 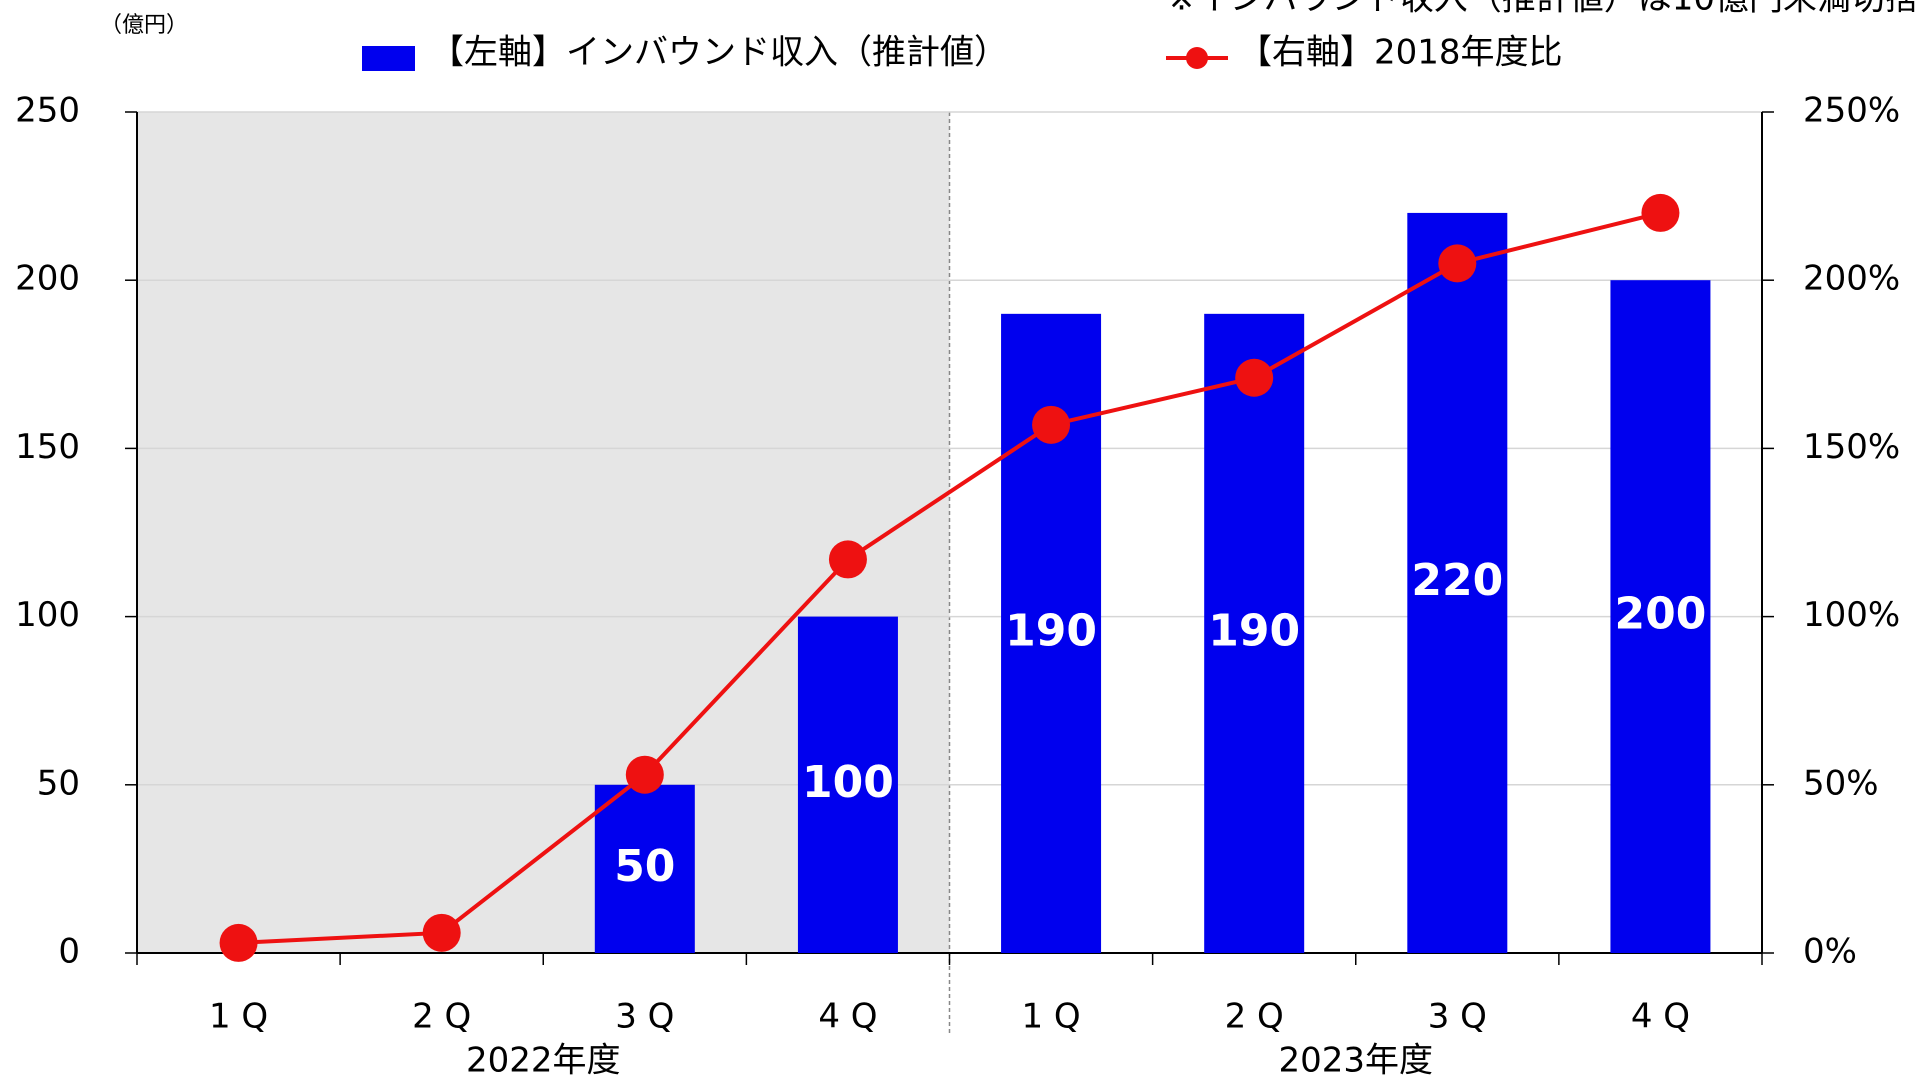 What do you see at coordinates (1355, 1059) in the screenshot?
I see `group-label: 2023年度` at bounding box center [1355, 1059].